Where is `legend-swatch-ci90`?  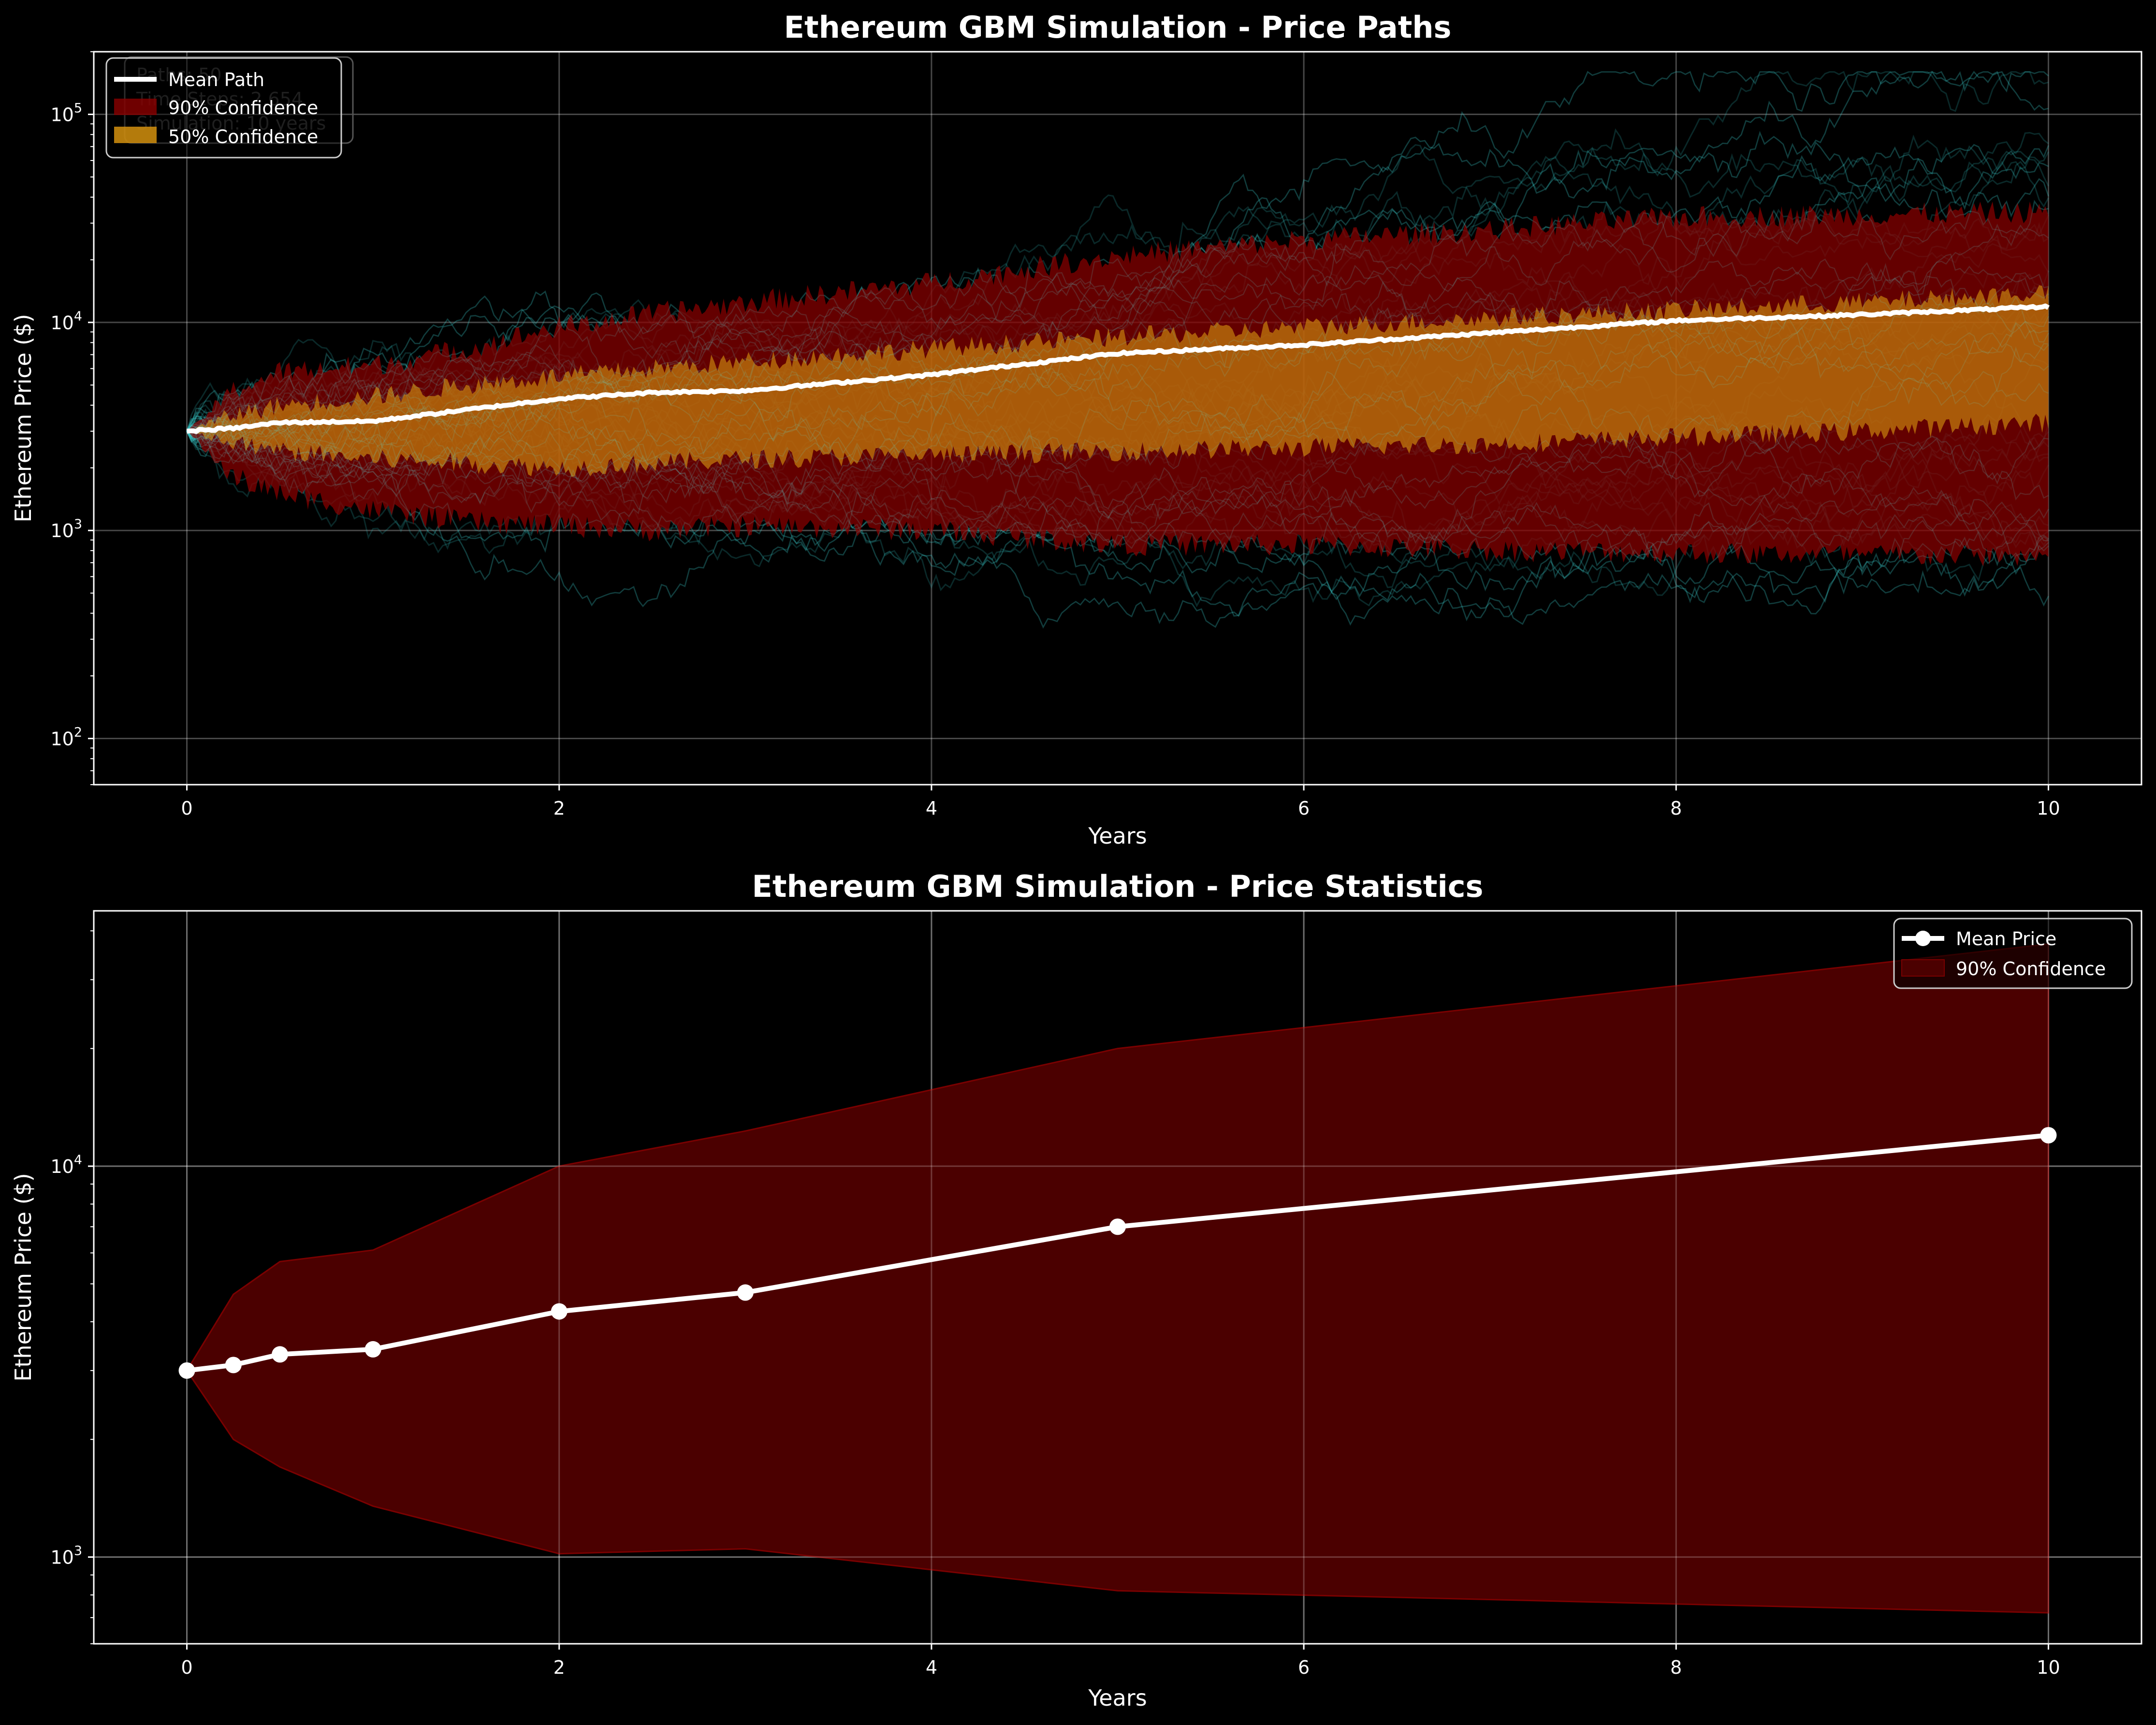
legend-swatch-ci90 is located at coordinates (135, 107).